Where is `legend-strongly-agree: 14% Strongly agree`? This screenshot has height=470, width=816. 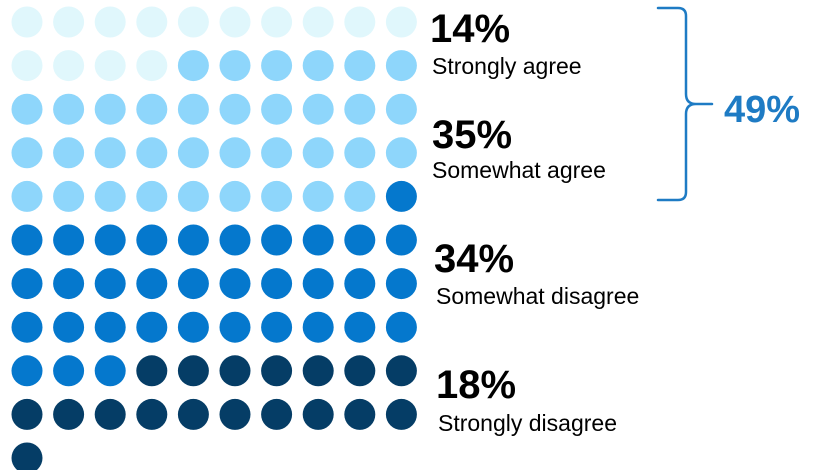 legend-strongly-agree: 14% Strongly agree is located at coordinates (506, 43).